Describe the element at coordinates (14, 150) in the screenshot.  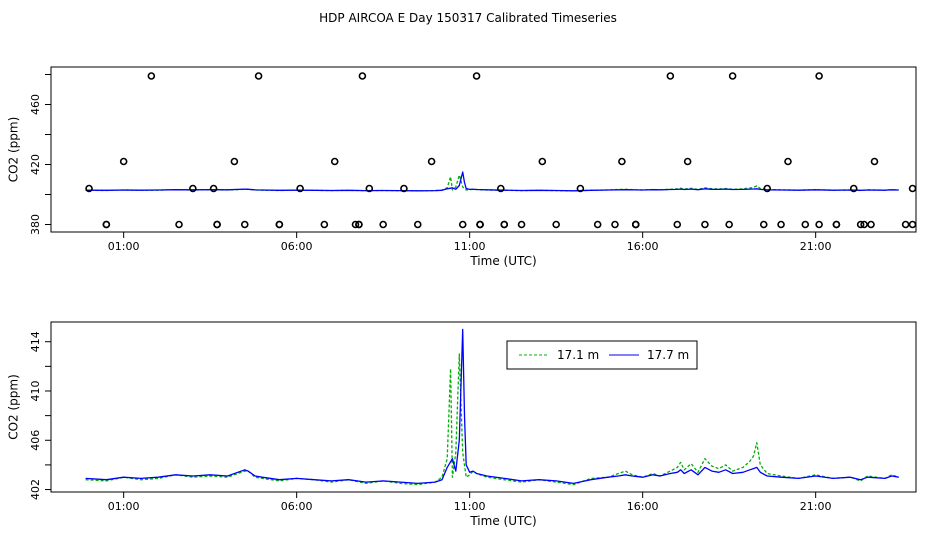
I see `top-y-axis-label: CO2 (ppm)` at that location.